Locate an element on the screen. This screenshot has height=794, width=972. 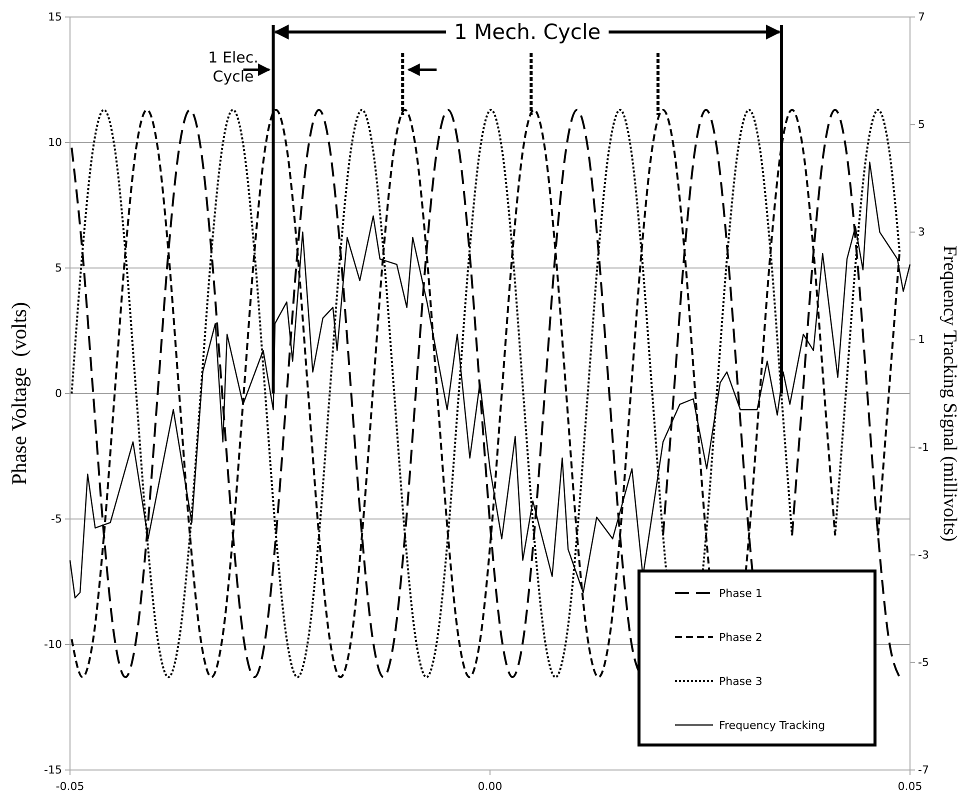
y-tick-label: -15 is located at coordinates (53, 770).